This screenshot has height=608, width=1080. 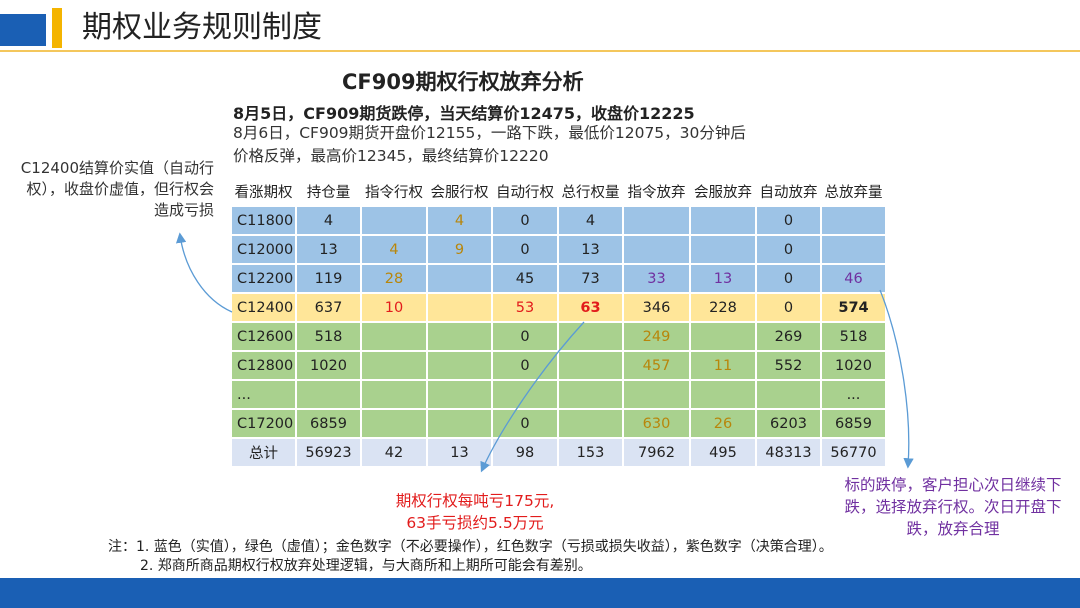 I want to click on col-header: 会服放弃, so click(x=723, y=191).